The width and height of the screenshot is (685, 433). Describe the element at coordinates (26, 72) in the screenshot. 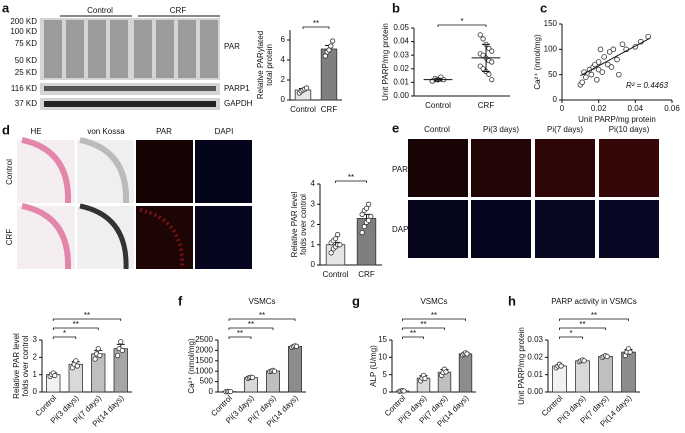

I see `marker-label: 25 KD` at that location.